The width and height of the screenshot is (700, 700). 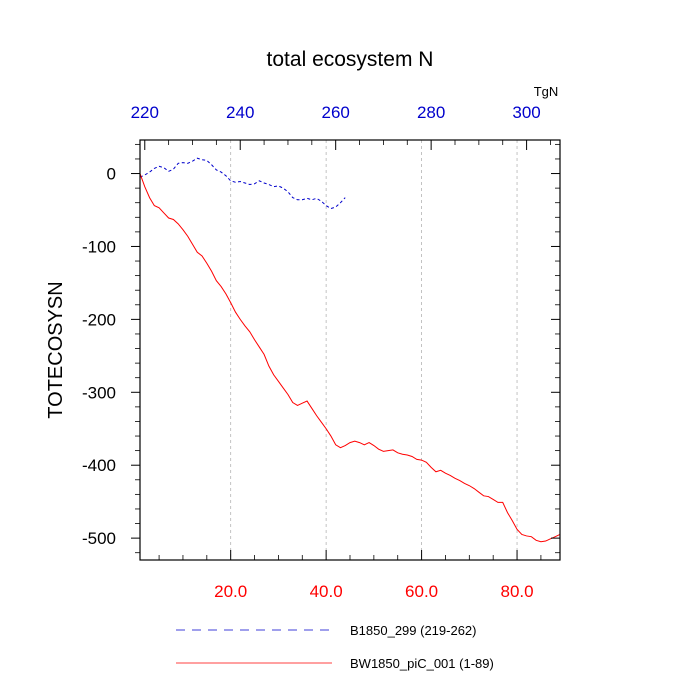 What do you see at coordinates (240, 112) in the screenshot?
I see `top-tick-label-1: 240` at bounding box center [240, 112].